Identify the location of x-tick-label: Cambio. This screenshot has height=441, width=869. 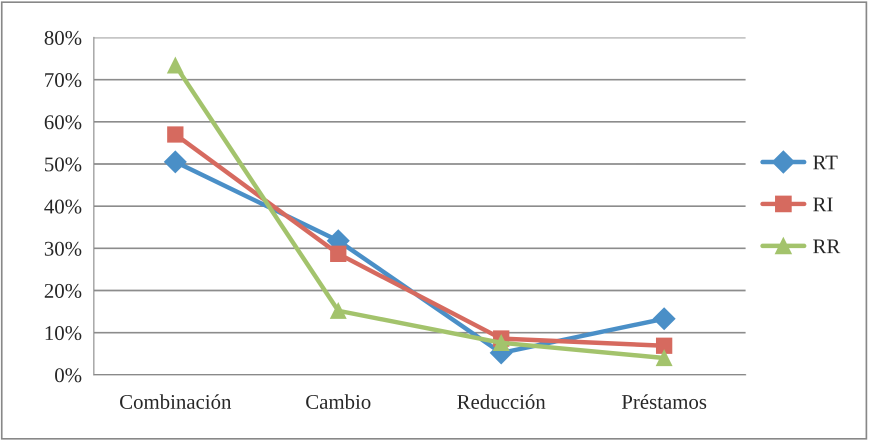
(338, 401).